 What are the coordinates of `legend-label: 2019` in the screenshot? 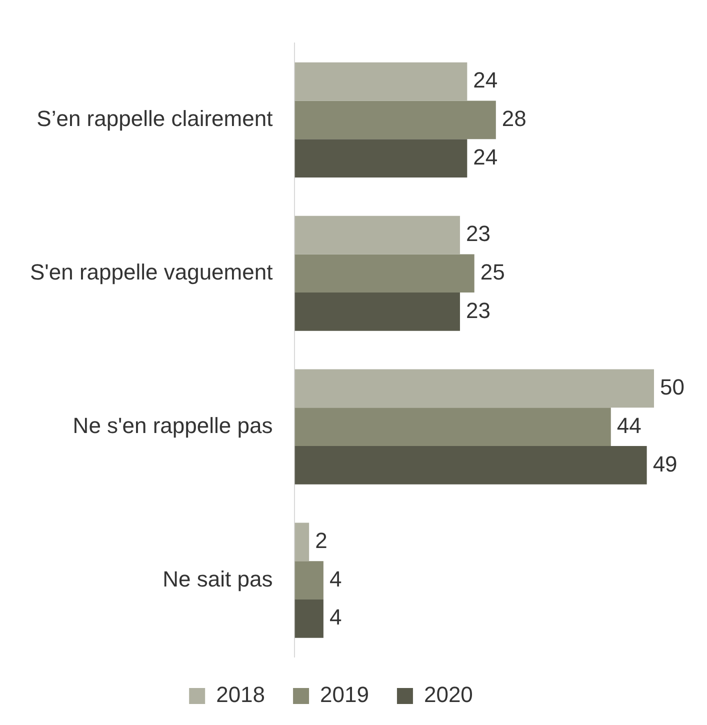 It's located at (344, 695).